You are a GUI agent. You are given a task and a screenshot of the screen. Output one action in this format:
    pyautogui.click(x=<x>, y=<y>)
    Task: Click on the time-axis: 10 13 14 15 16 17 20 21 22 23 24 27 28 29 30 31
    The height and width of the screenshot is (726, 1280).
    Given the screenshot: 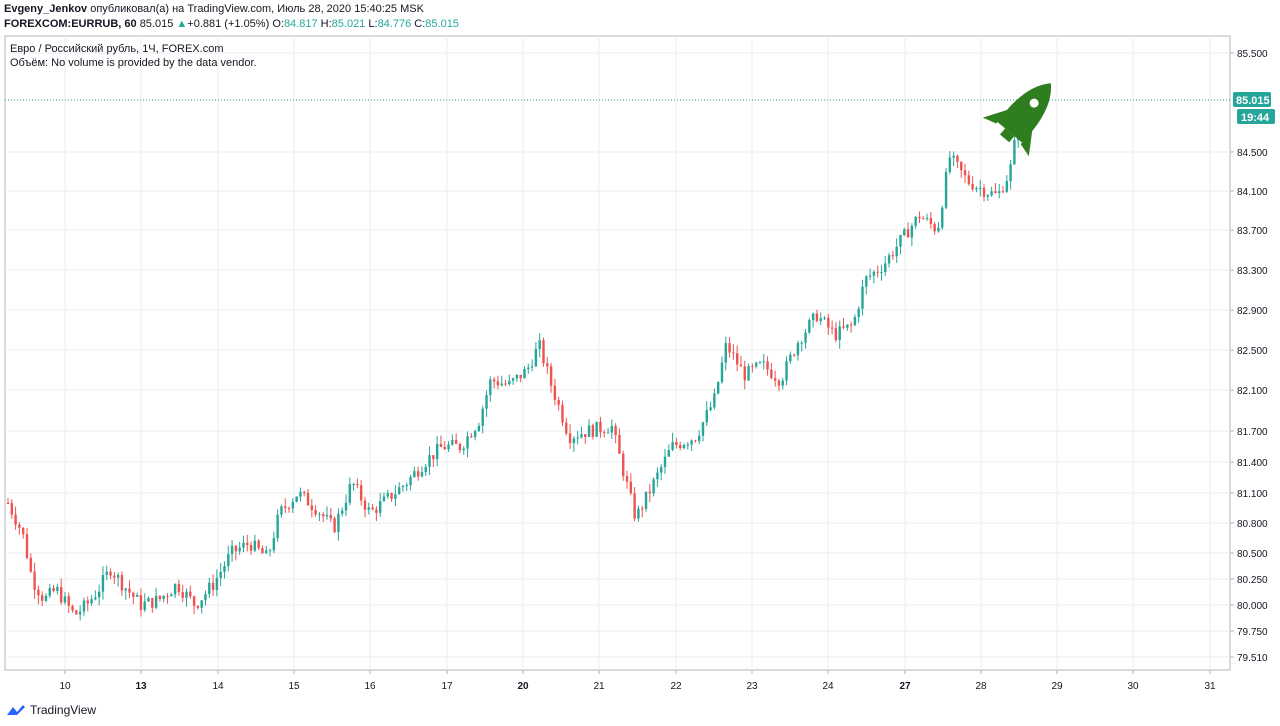 What is the action you would take?
    pyautogui.click(x=637, y=681)
    